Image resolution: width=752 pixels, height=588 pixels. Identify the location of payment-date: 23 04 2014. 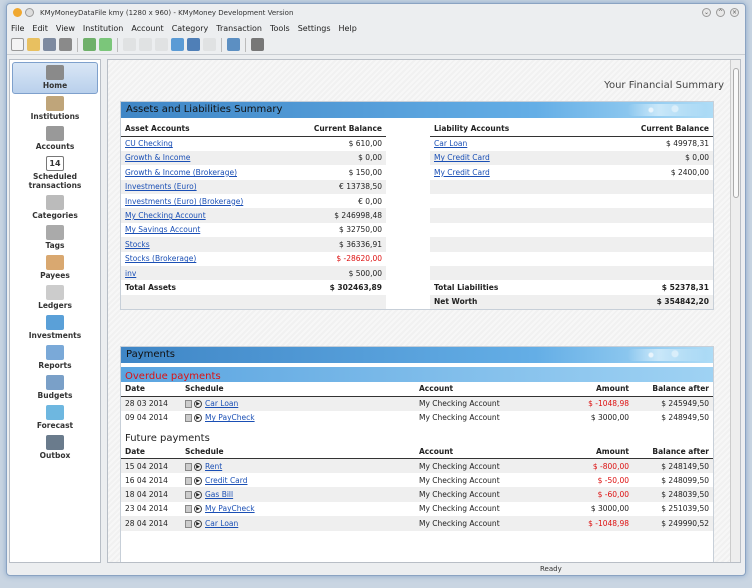
(146, 509).